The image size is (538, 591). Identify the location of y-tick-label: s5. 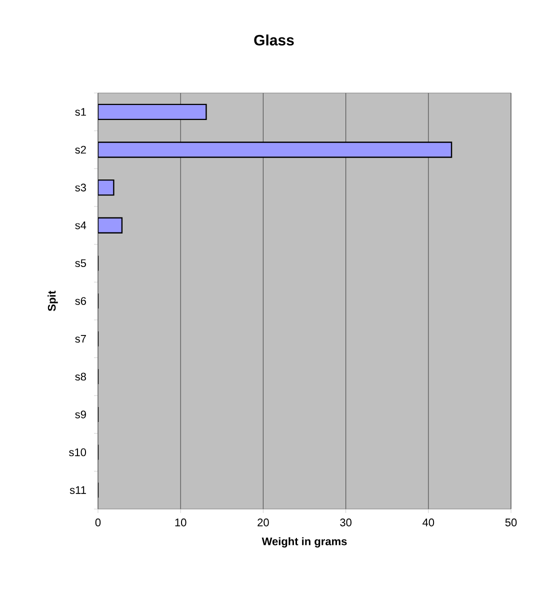
(80, 263).